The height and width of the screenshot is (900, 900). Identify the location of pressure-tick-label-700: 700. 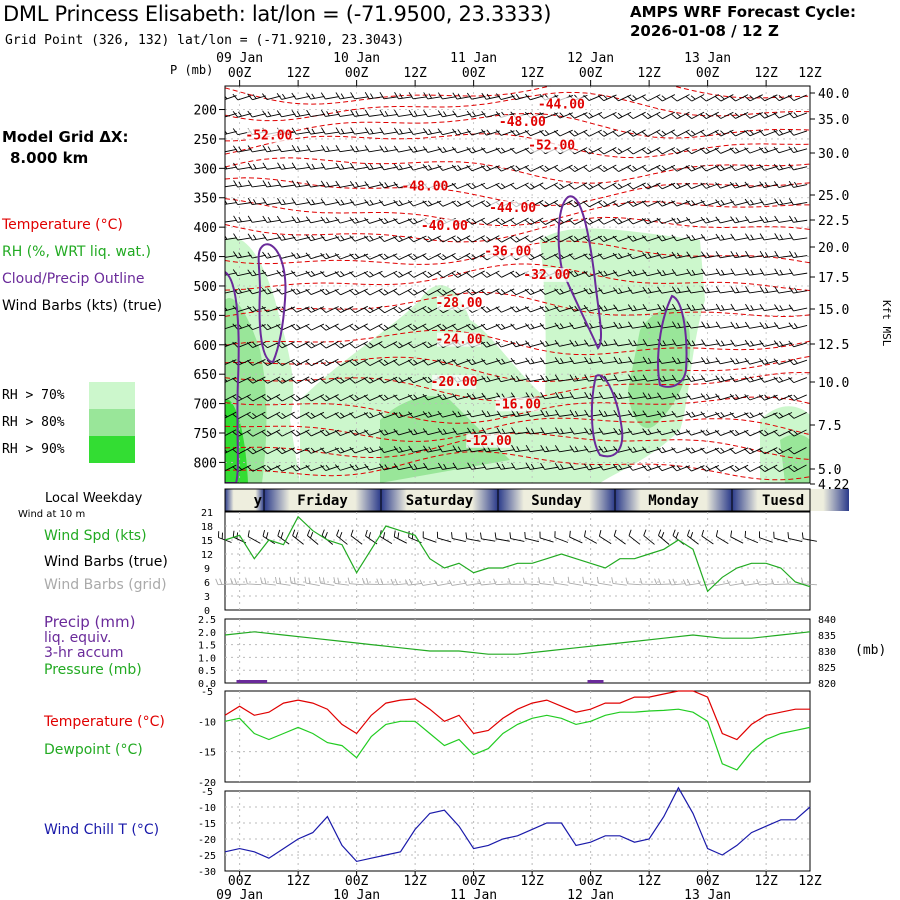
(205, 405).